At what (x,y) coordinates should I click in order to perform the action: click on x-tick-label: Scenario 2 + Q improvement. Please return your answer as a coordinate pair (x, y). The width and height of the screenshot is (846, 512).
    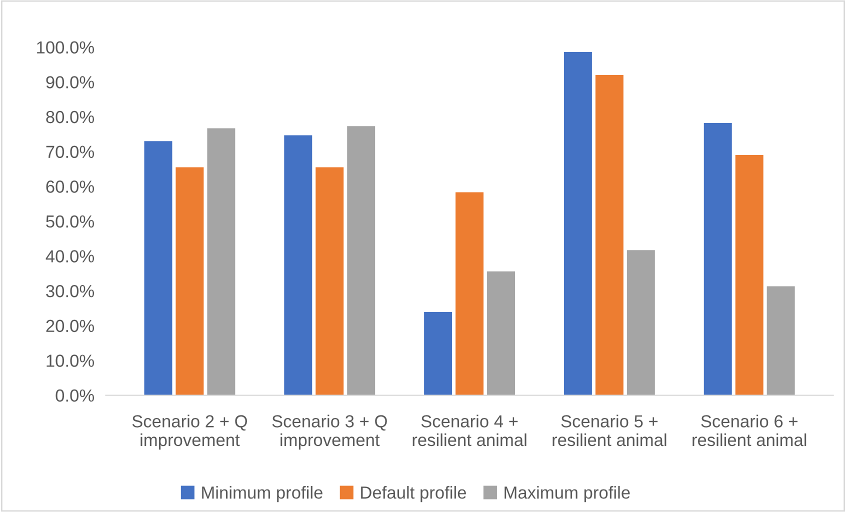
    Looking at the image, I should click on (190, 432).